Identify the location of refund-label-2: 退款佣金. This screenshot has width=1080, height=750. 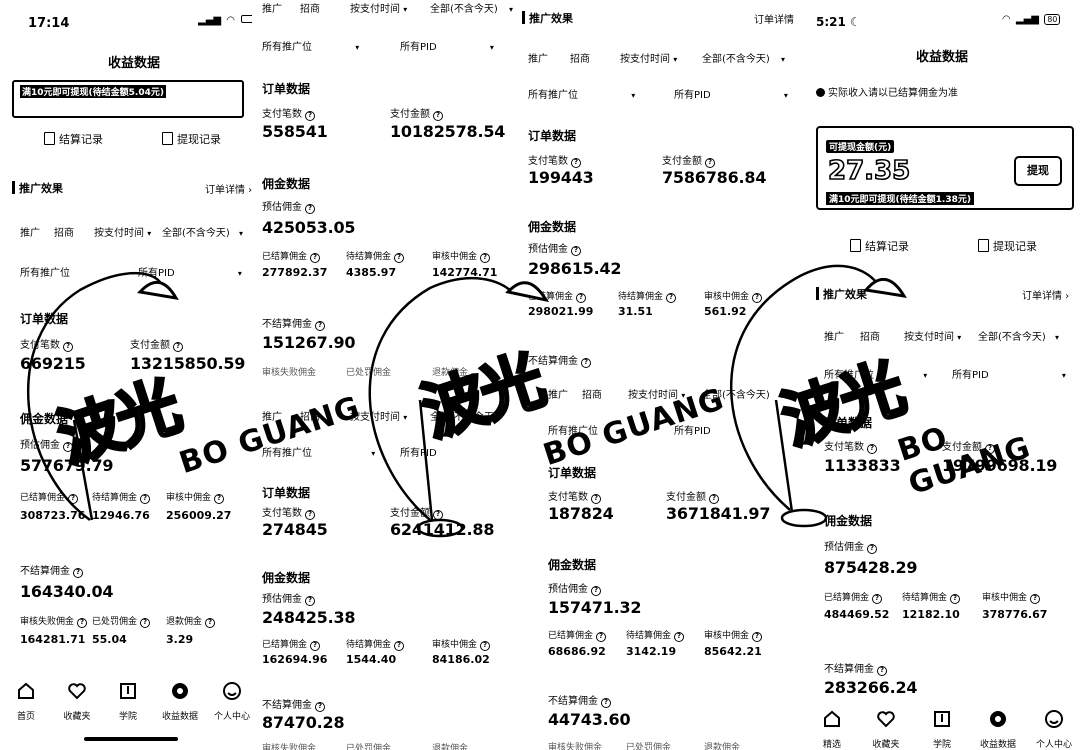
(450, 747).